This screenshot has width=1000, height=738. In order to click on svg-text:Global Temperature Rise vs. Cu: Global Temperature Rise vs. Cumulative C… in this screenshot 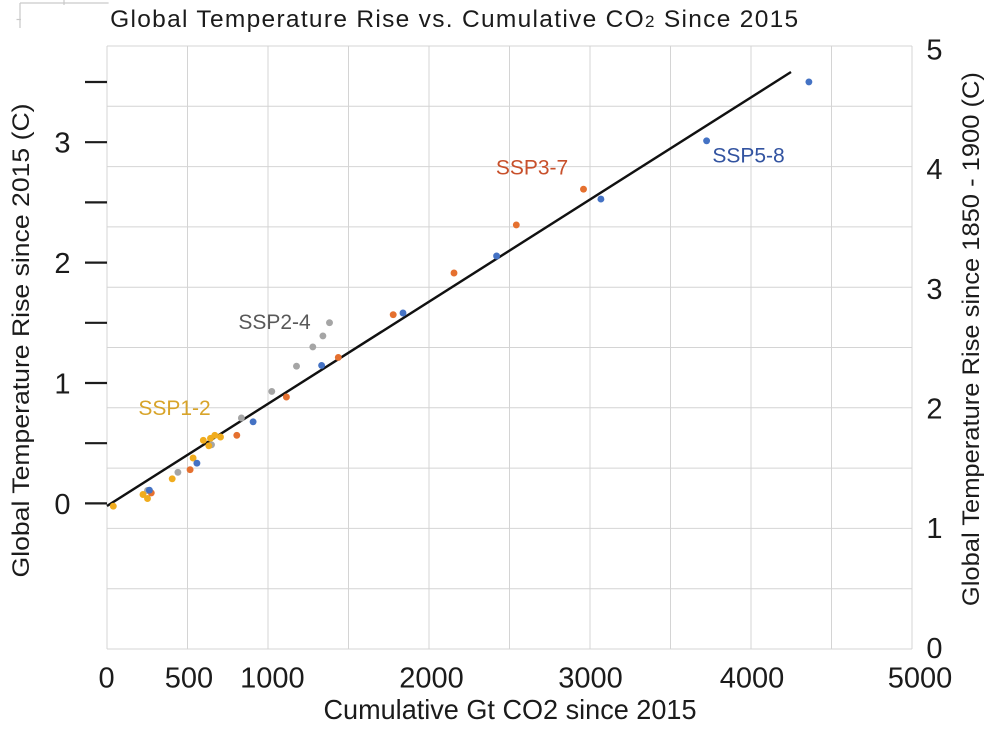, I will do `click(454, 19)`.